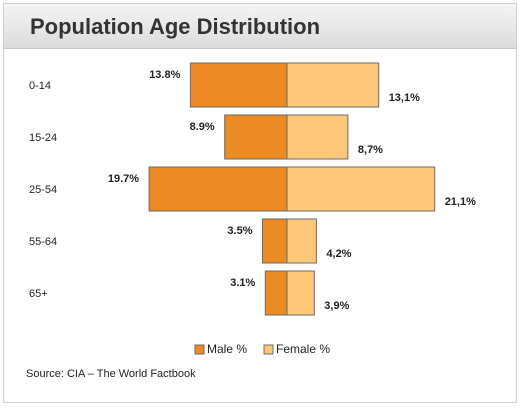  I want to click on female-data-label: 3,9%, so click(336, 306).